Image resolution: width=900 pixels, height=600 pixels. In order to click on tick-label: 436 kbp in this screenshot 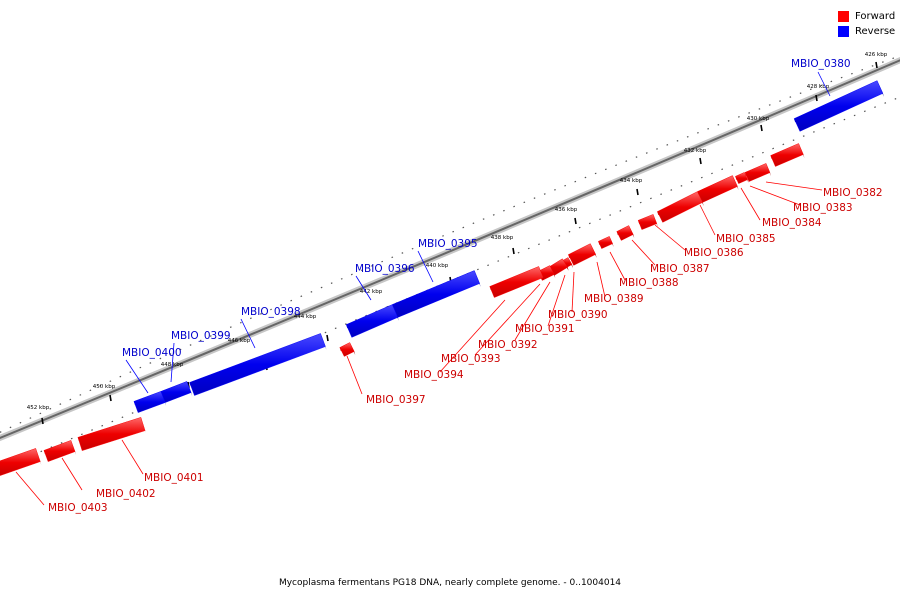, I will do `click(566, 210)`.